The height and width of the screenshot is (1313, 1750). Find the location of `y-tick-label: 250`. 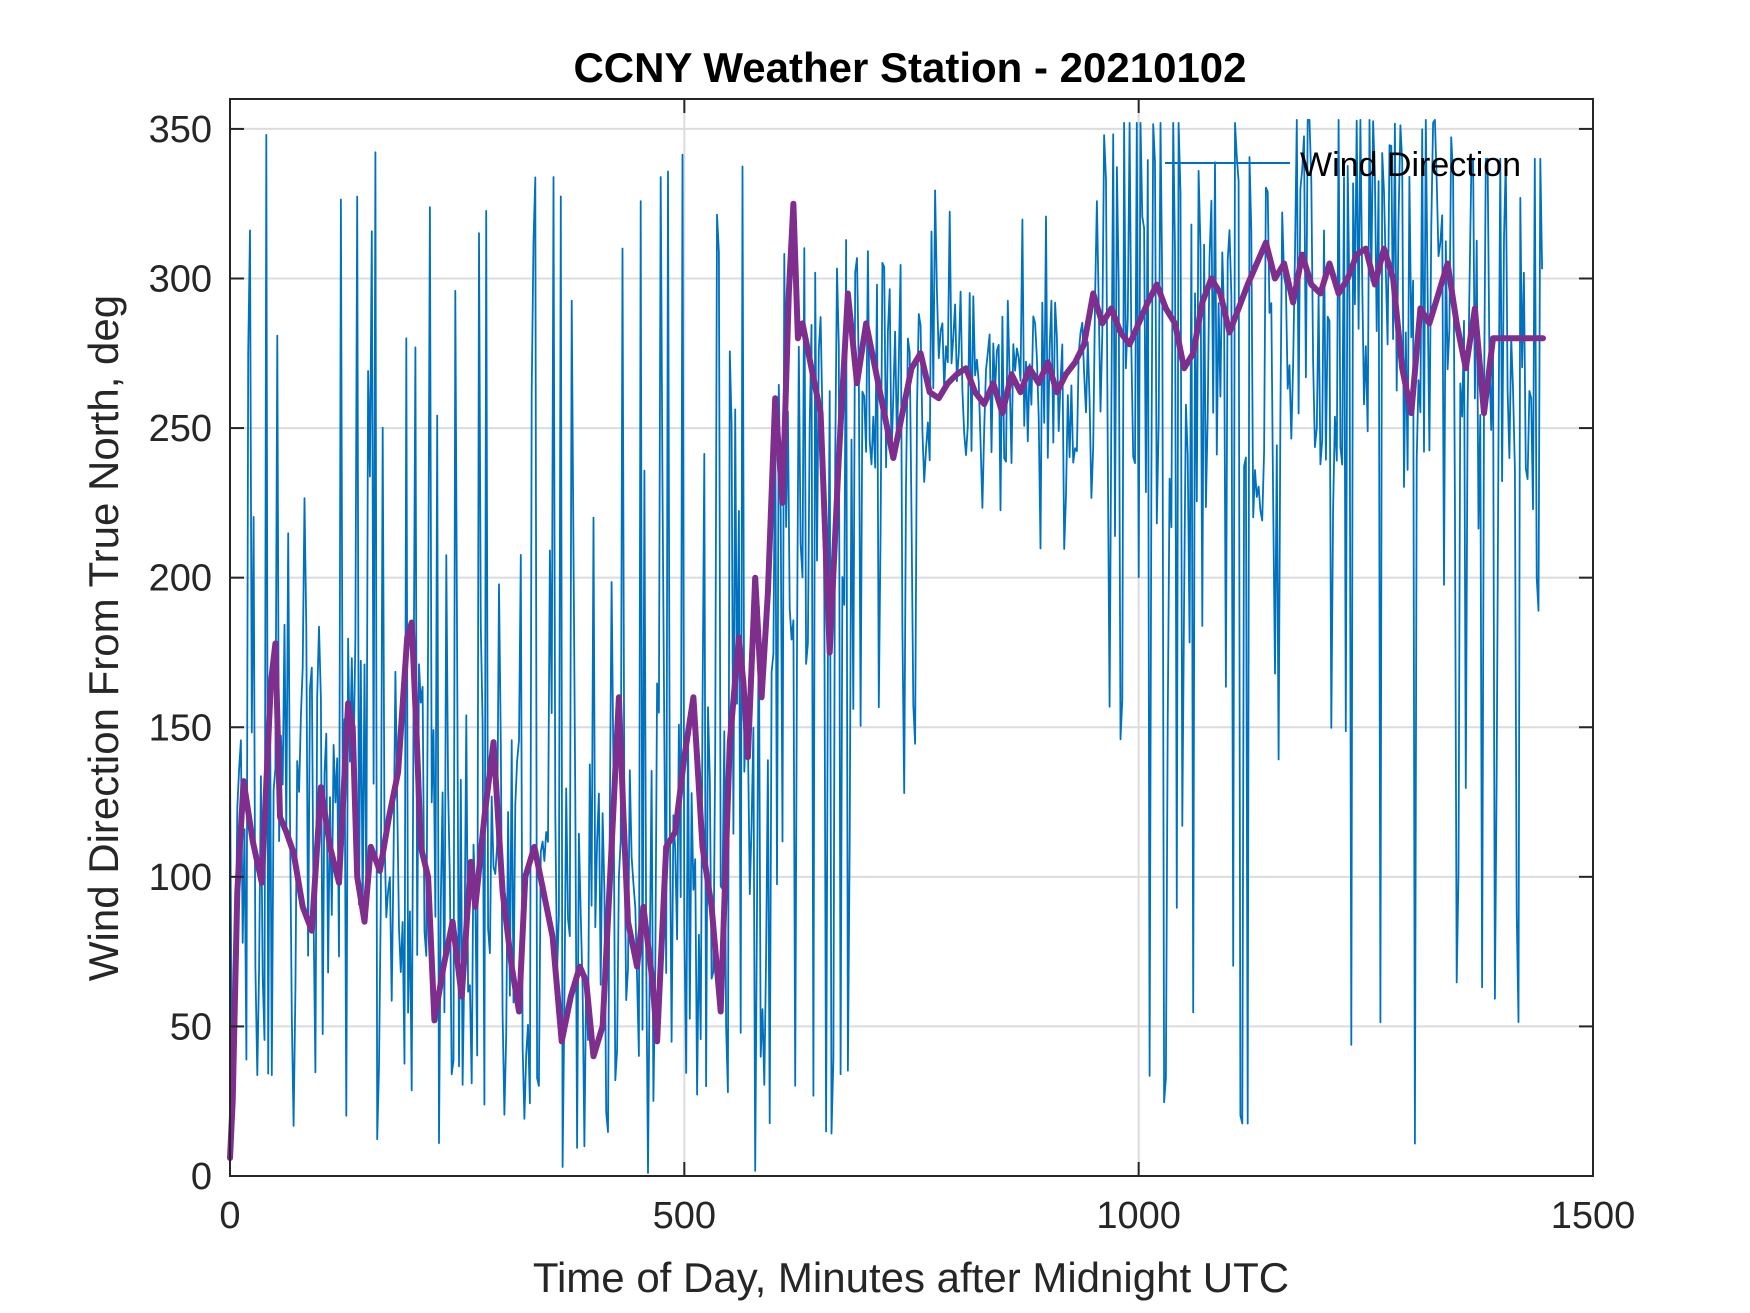

y-tick-label: 250 is located at coordinates (180, 429).